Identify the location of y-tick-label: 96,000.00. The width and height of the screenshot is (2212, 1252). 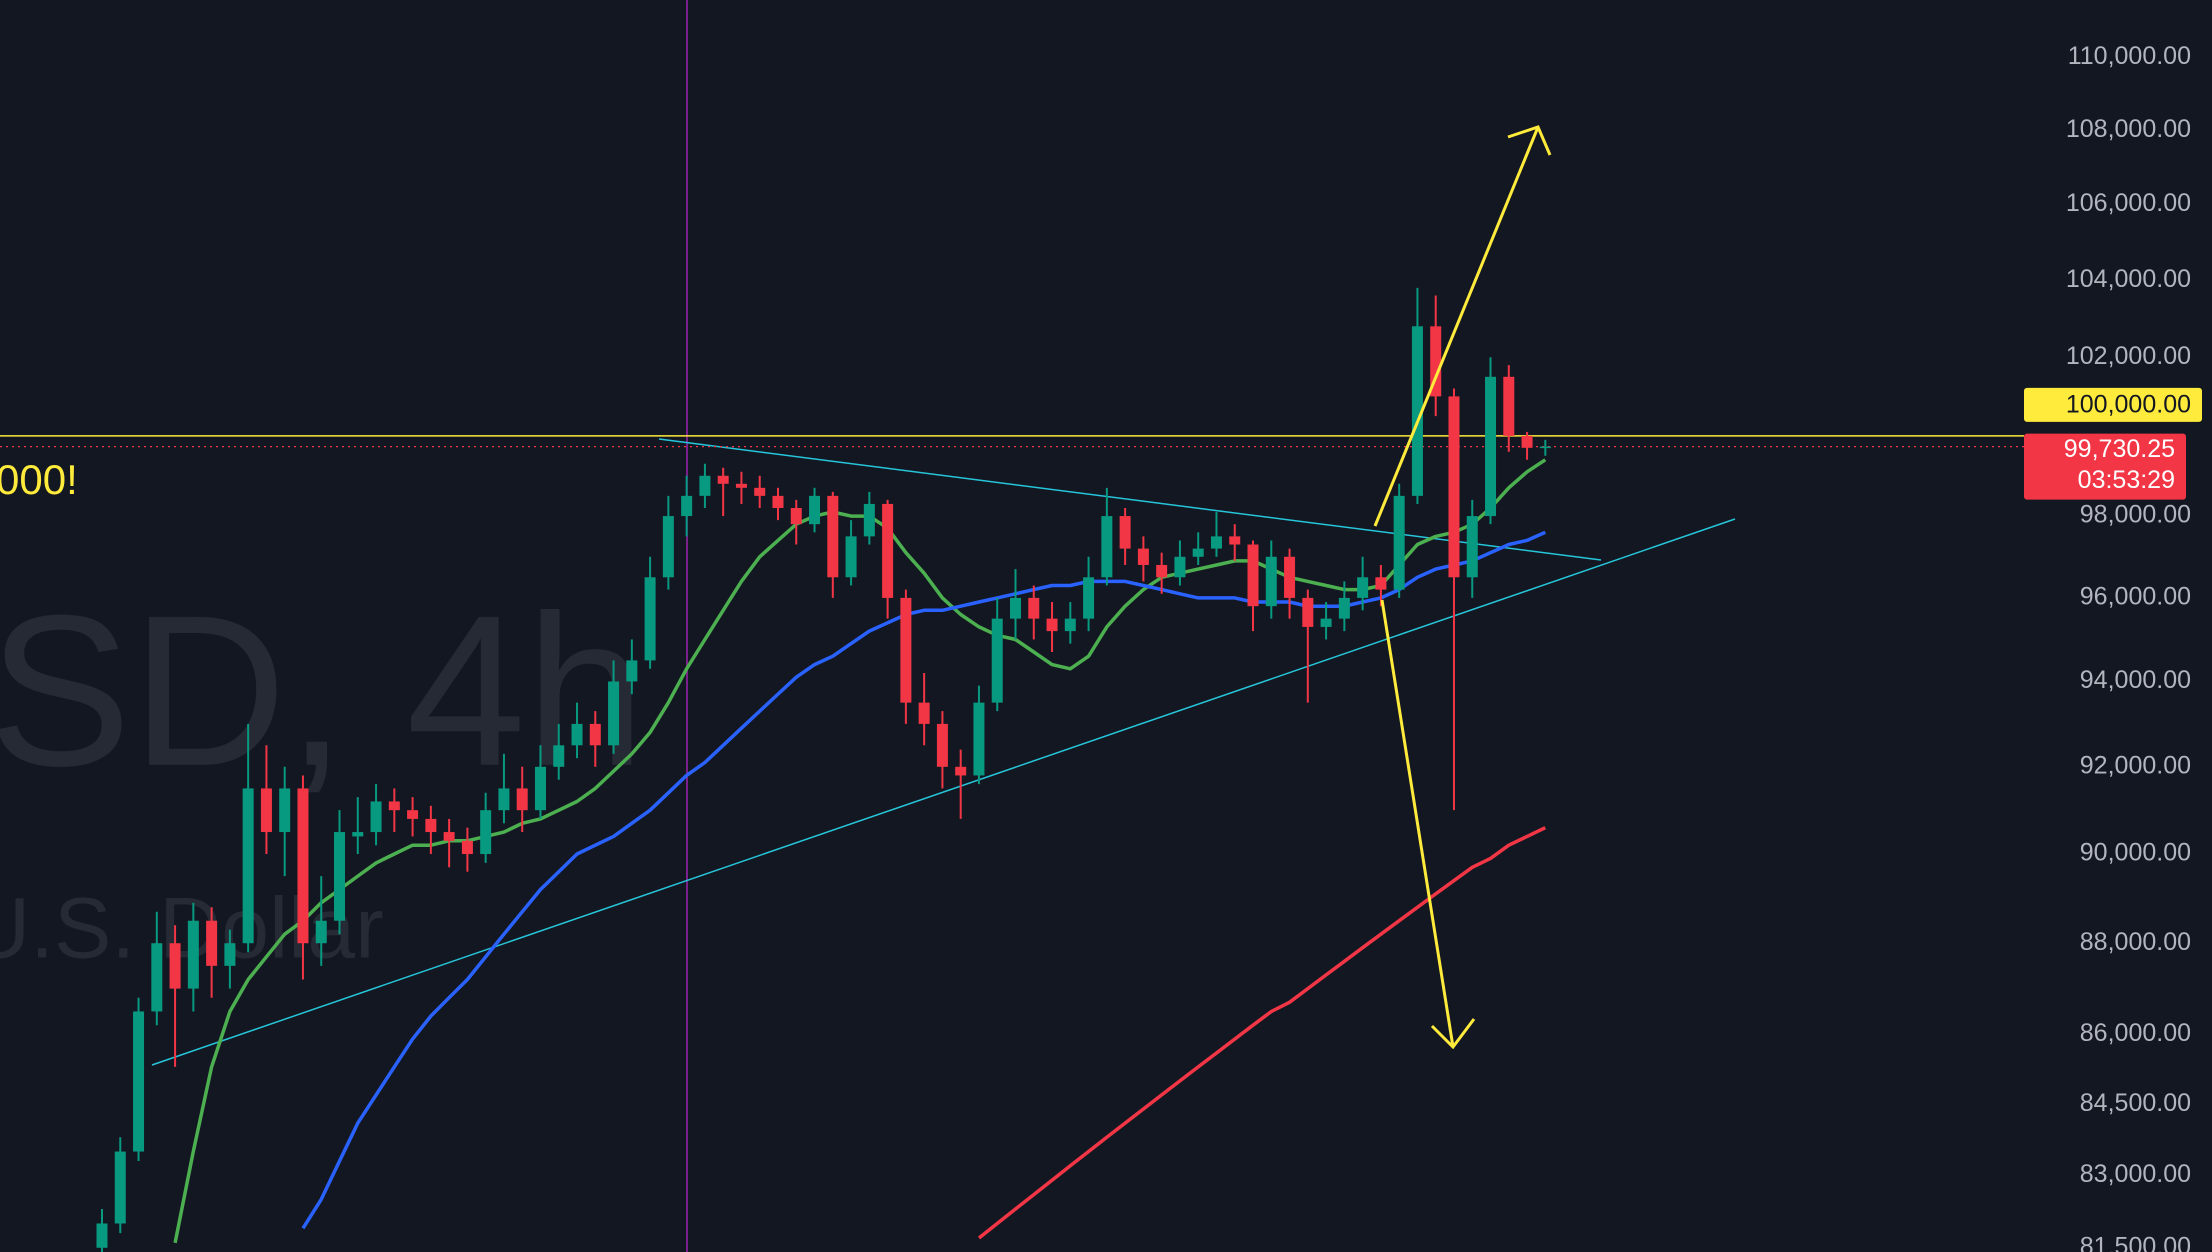
(2135, 597).